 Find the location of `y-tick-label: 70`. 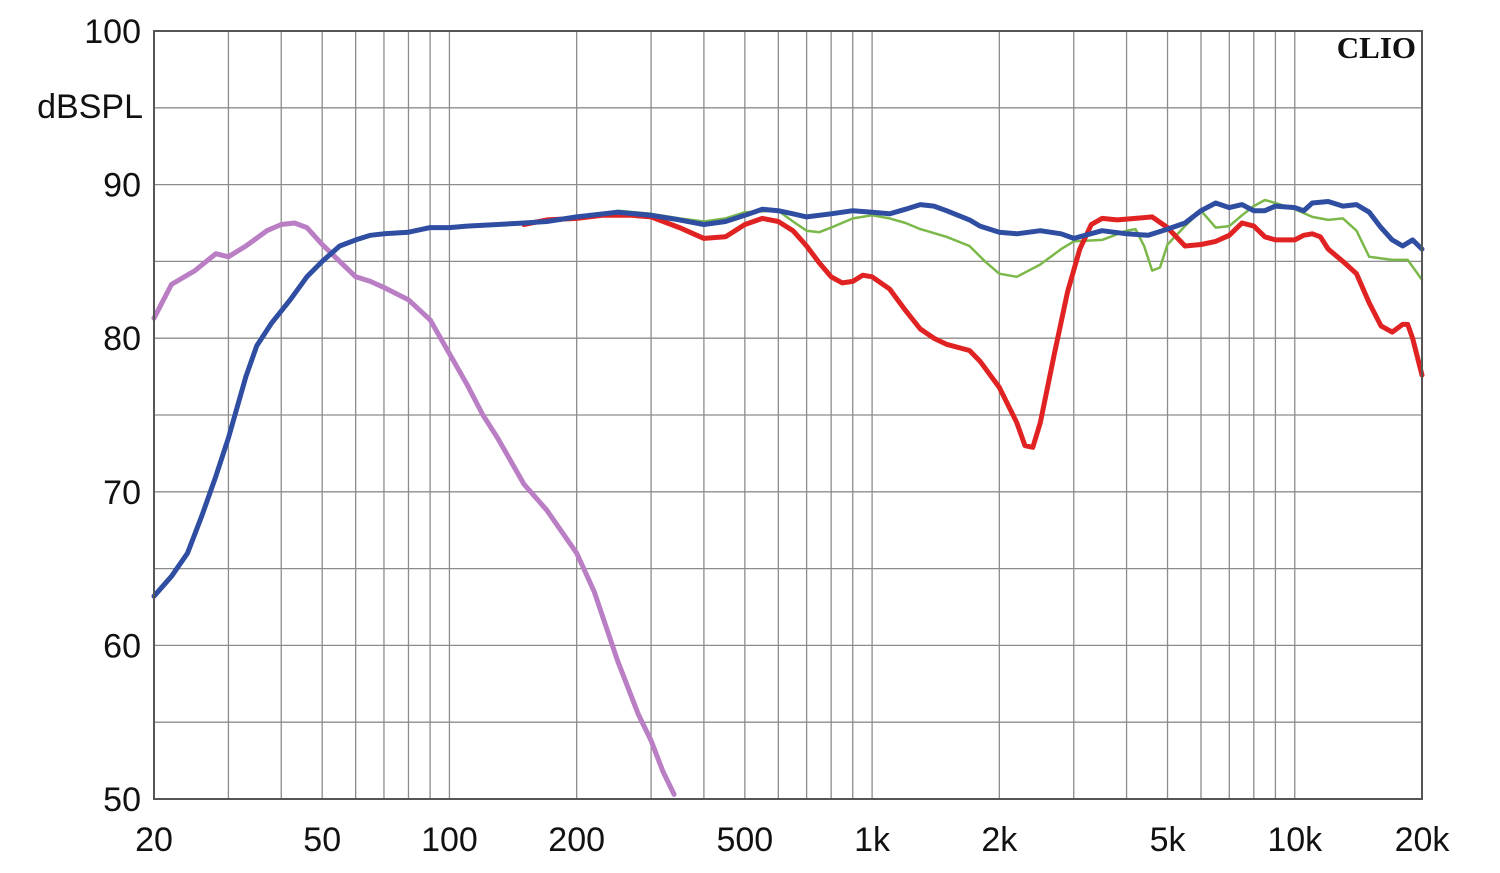

y-tick-label: 70 is located at coordinates (122, 493).